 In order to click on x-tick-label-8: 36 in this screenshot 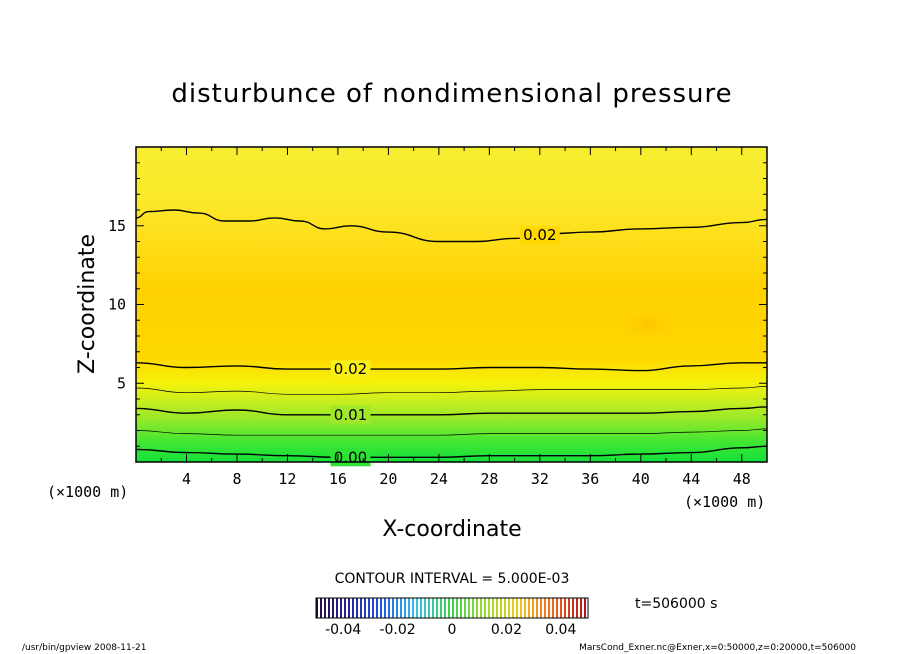, I will do `click(590, 479)`.